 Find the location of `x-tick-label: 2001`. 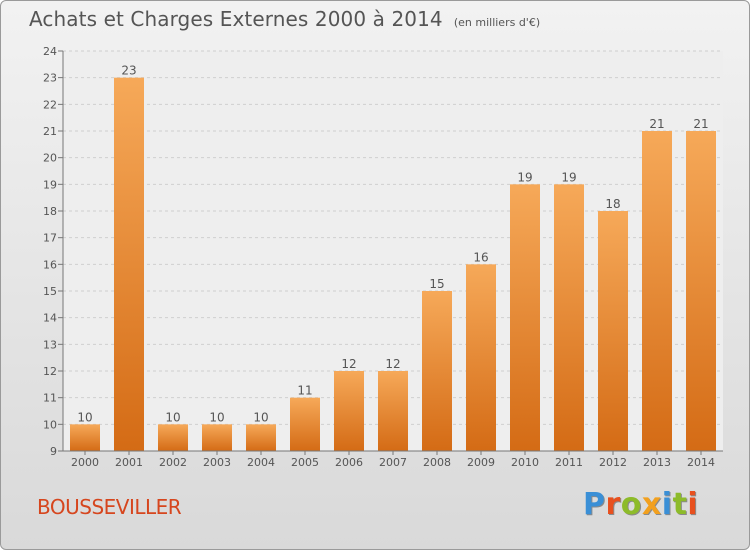

x-tick-label: 2001 is located at coordinates (129, 462).